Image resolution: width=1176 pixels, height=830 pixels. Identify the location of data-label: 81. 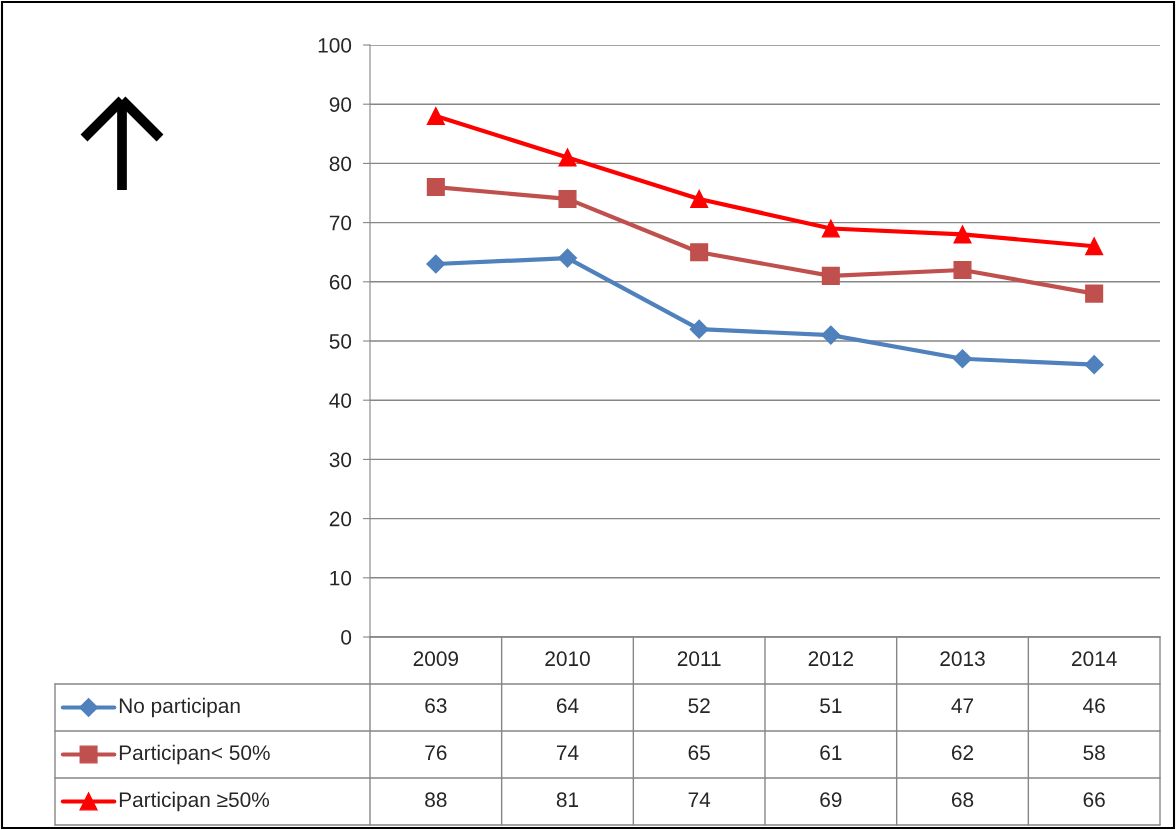
(567, 800).